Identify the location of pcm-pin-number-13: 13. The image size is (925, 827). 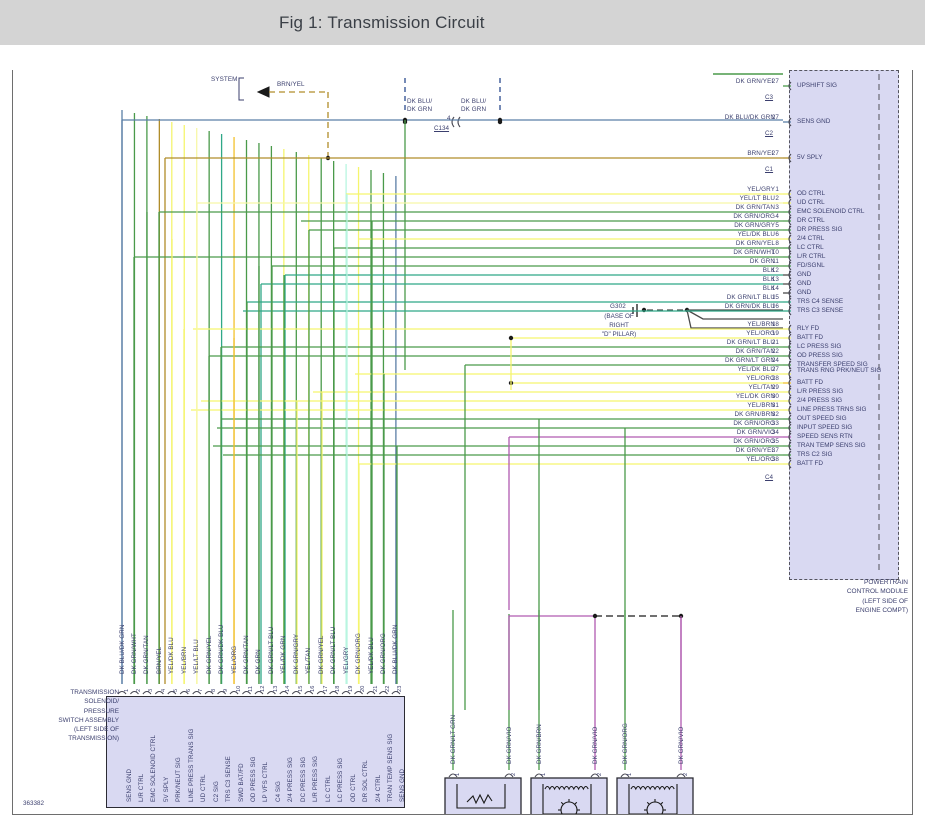
(775, 279).